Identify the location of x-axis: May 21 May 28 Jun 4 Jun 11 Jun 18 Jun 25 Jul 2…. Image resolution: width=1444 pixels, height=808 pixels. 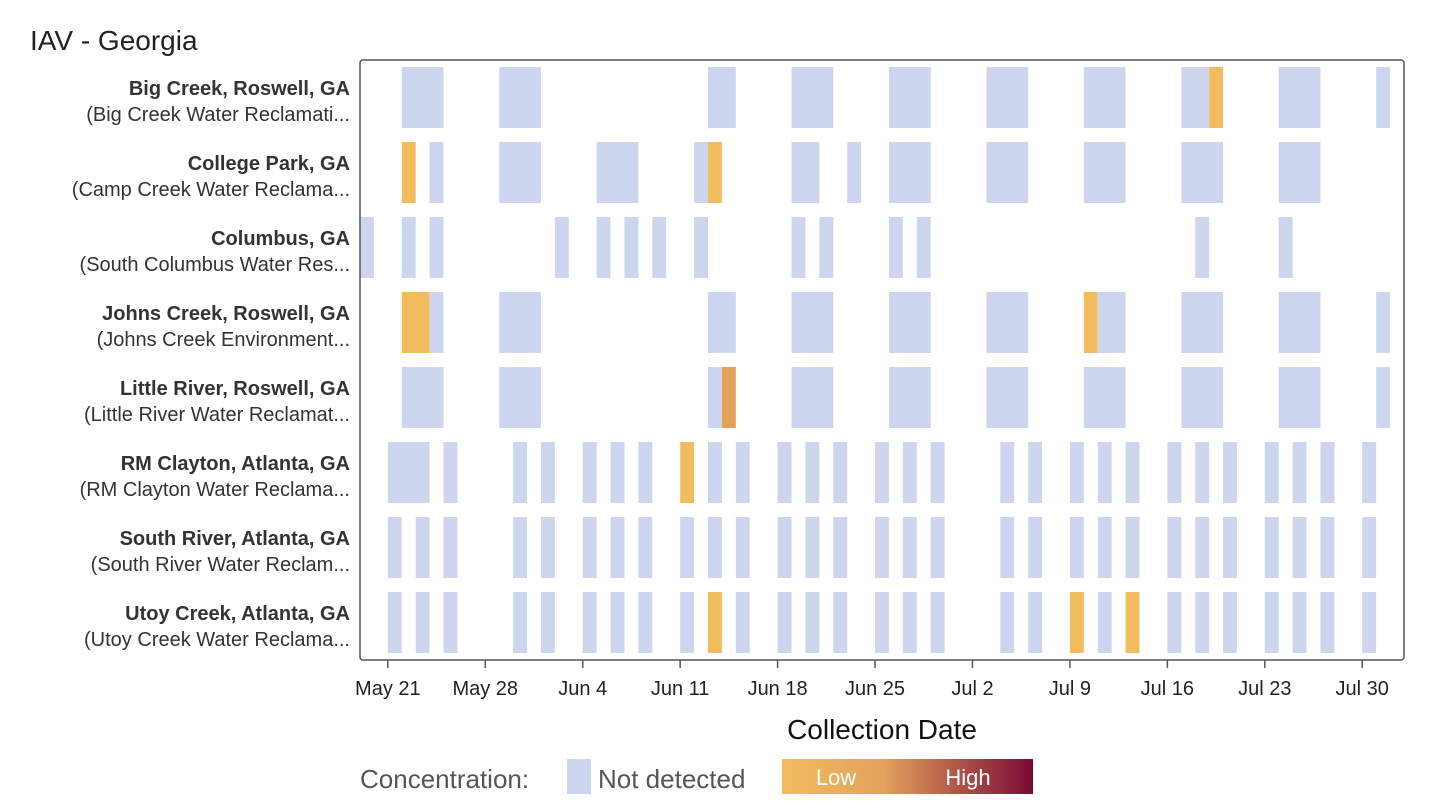
(872, 680).